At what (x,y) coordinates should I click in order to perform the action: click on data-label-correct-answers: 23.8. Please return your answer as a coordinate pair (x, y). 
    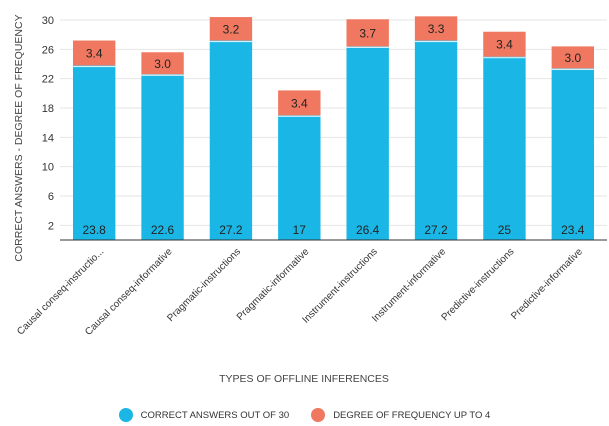
    Looking at the image, I should click on (95, 230).